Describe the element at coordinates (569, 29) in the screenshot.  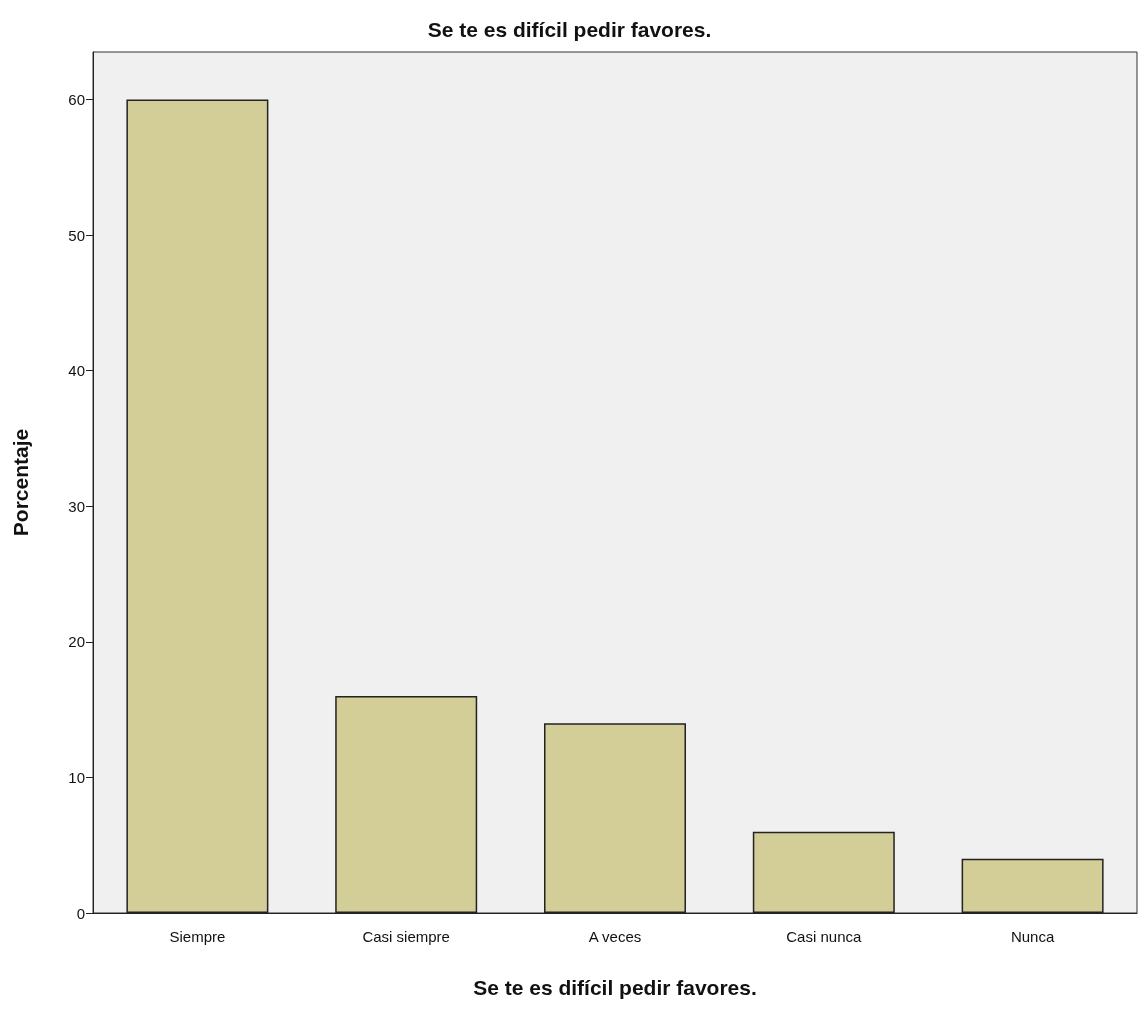
I see `chart-title: Se te es difícil pedir favores.` at that location.